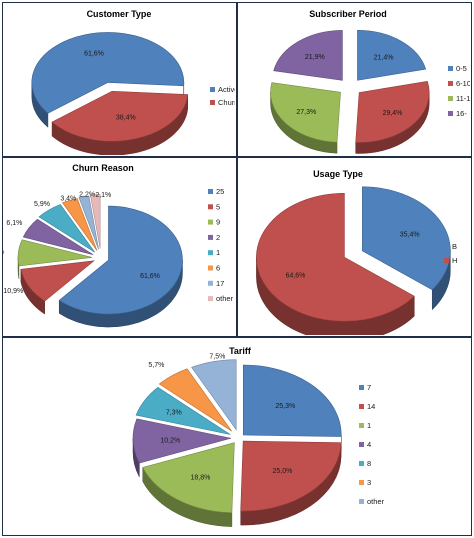  I want to click on legend-label-3: 3, so click(369, 482).